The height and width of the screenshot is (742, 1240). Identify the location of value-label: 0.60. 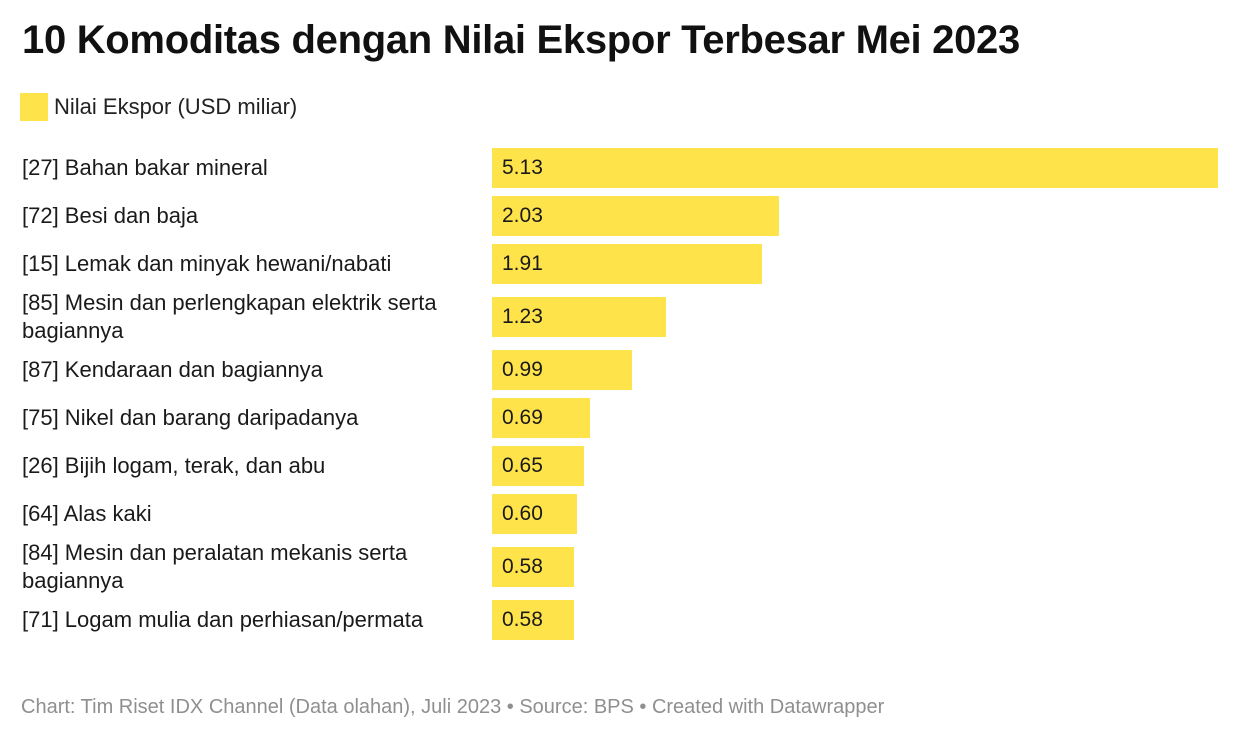
(522, 513).